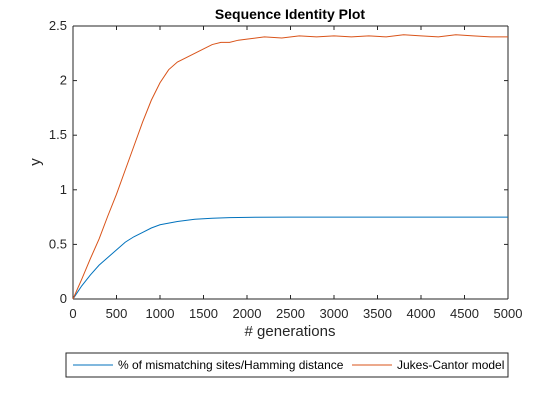  What do you see at coordinates (203, 313) in the screenshot?
I see `x-tick-label: 1500` at bounding box center [203, 313].